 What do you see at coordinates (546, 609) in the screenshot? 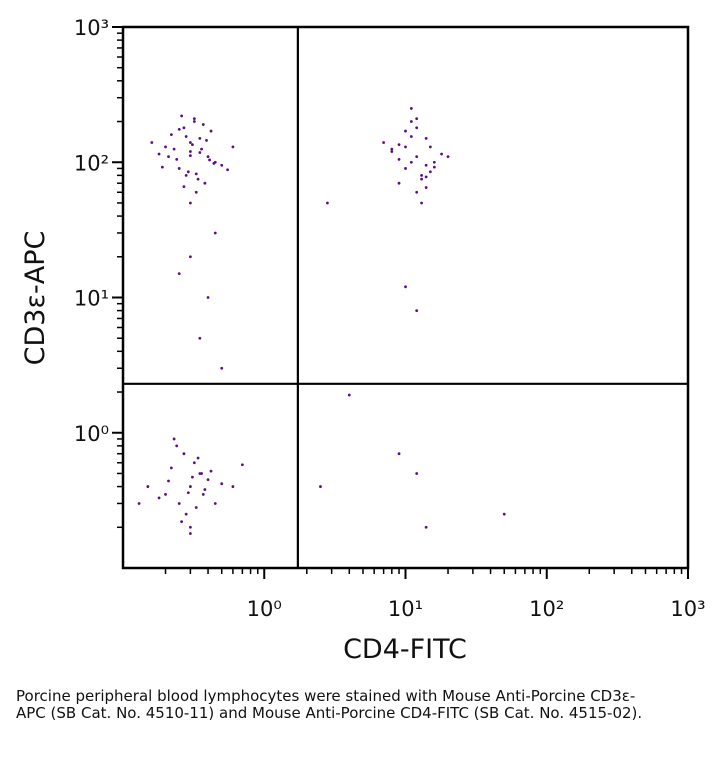
I see `x-tick-label: 10²` at bounding box center [546, 609].